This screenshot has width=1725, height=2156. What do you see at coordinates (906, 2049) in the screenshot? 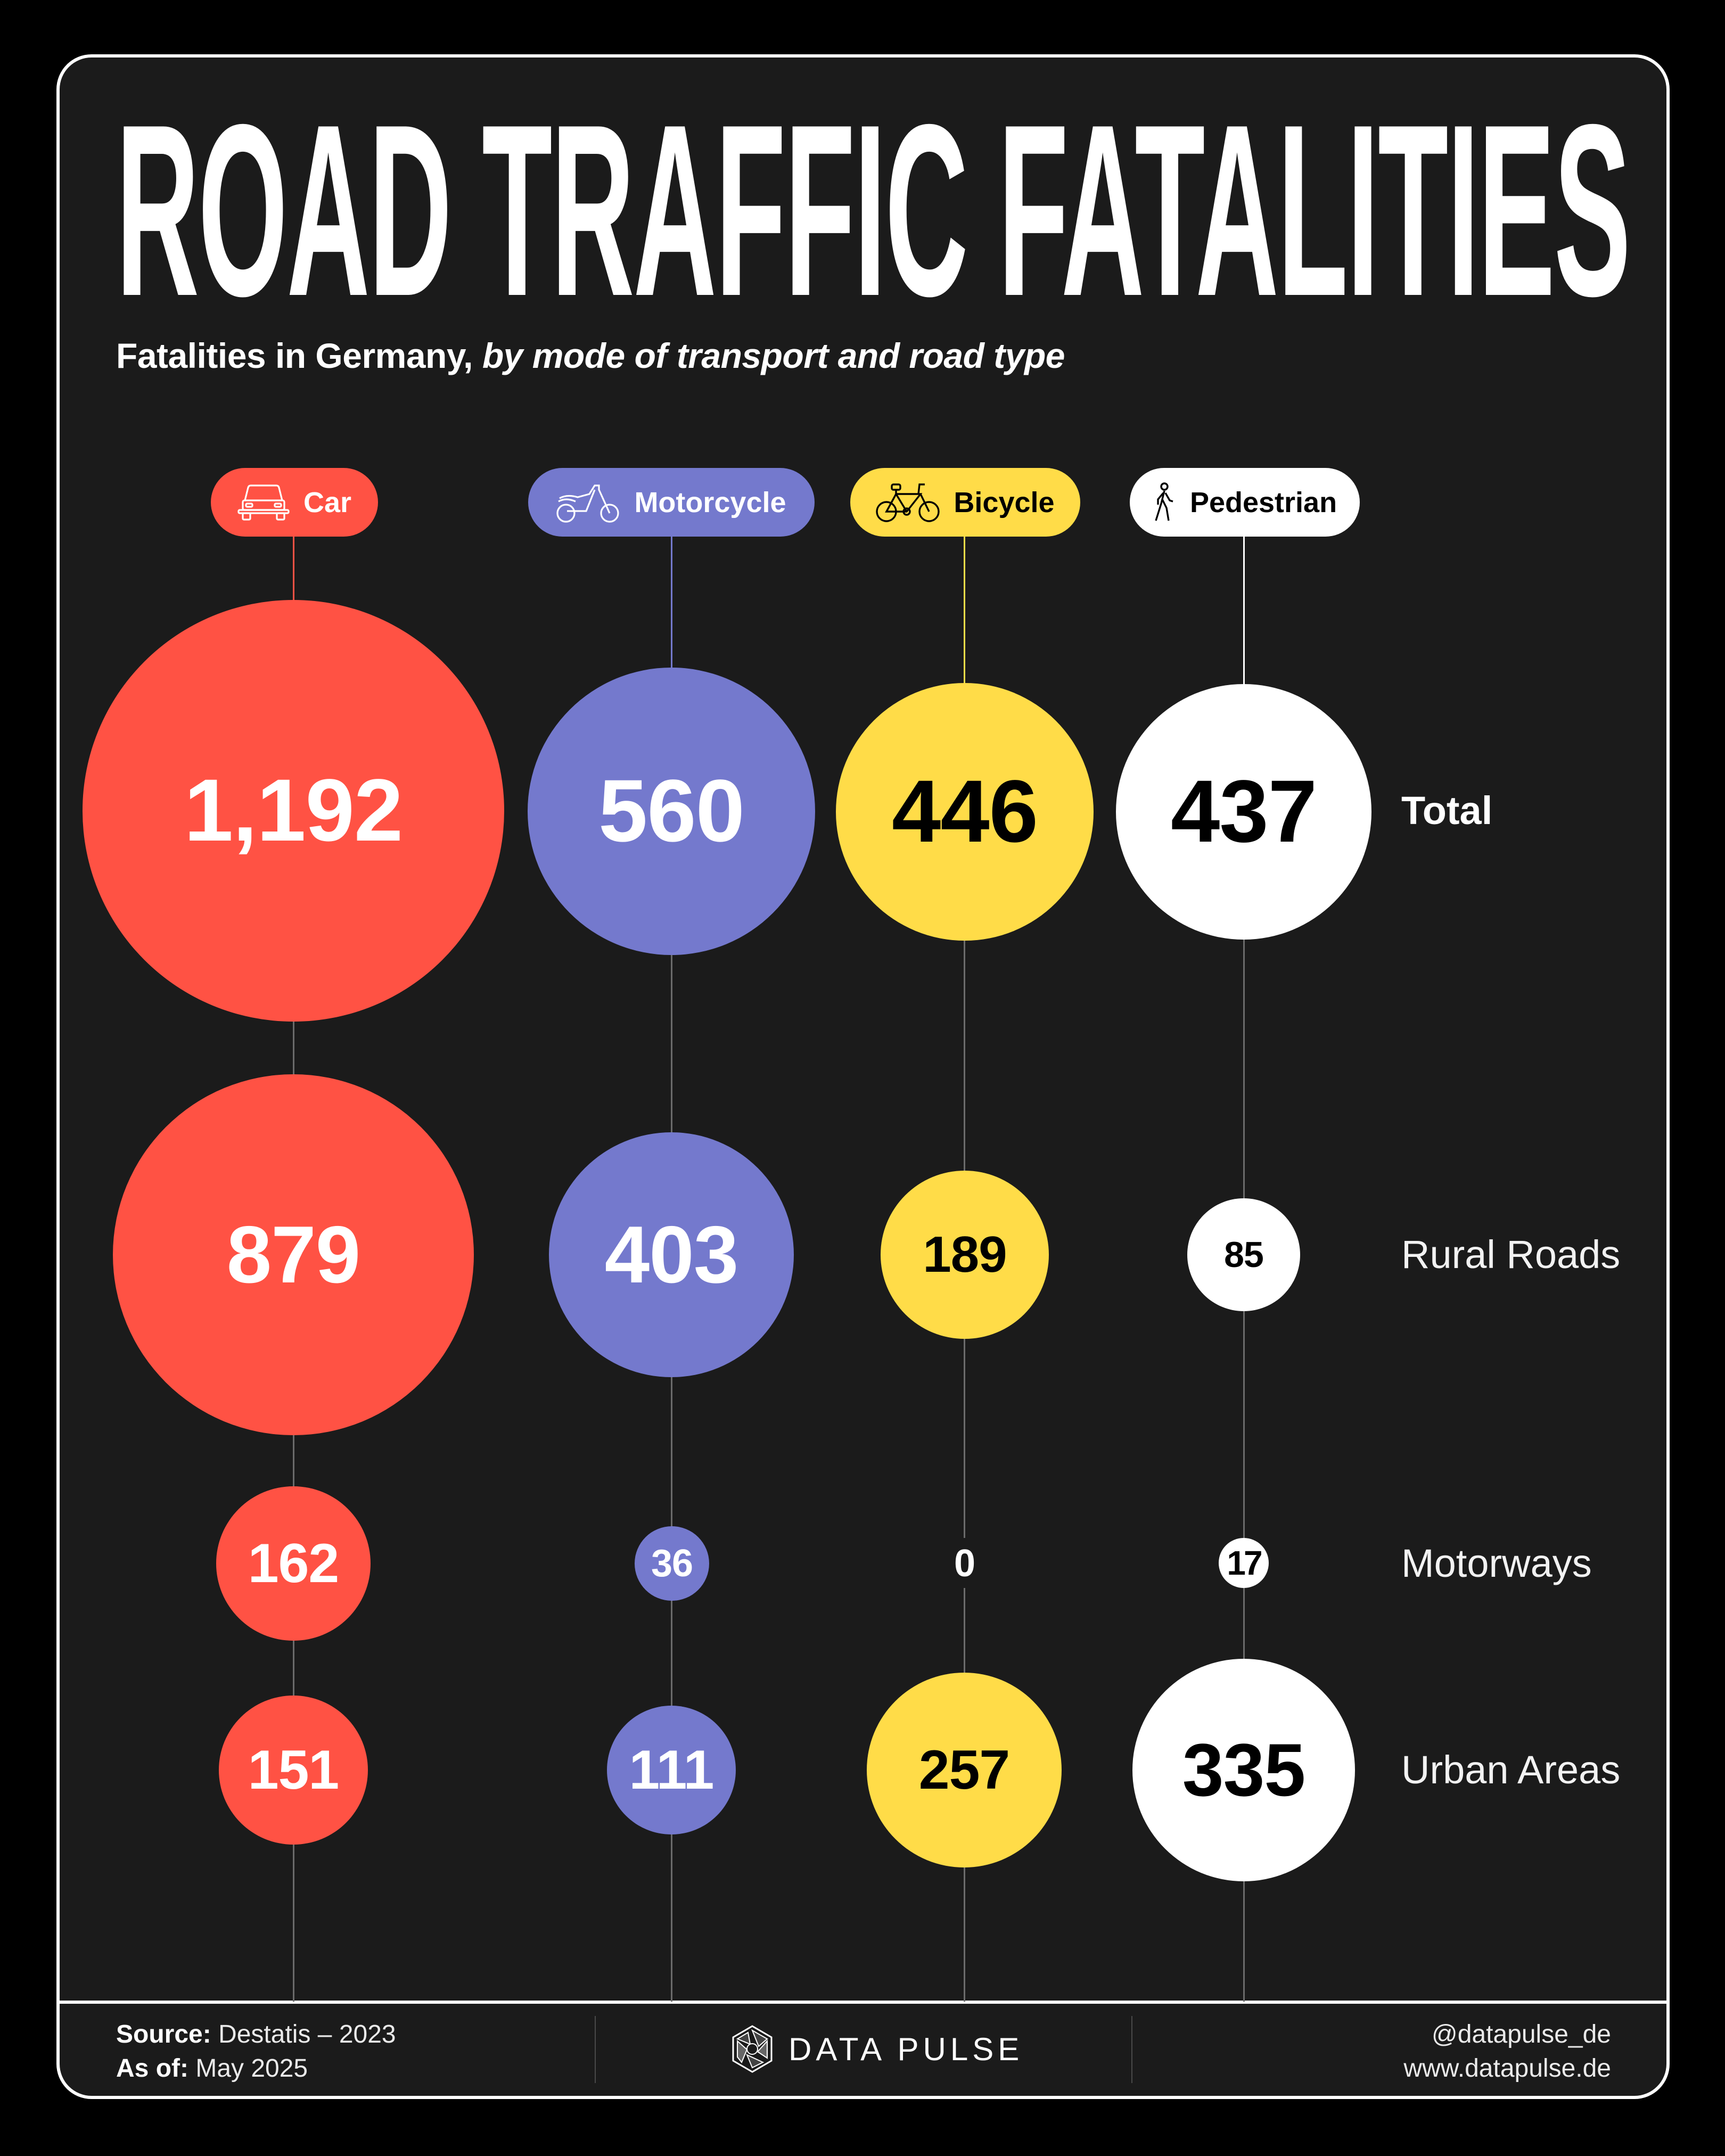
I see `brand-name: DATA PULSE` at bounding box center [906, 2049].